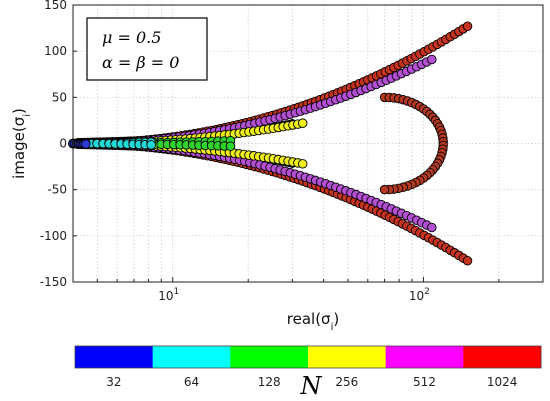 The image size is (550, 401). I want to click on colorbar: 32 64 128 256 512 1024, so click(308, 367).